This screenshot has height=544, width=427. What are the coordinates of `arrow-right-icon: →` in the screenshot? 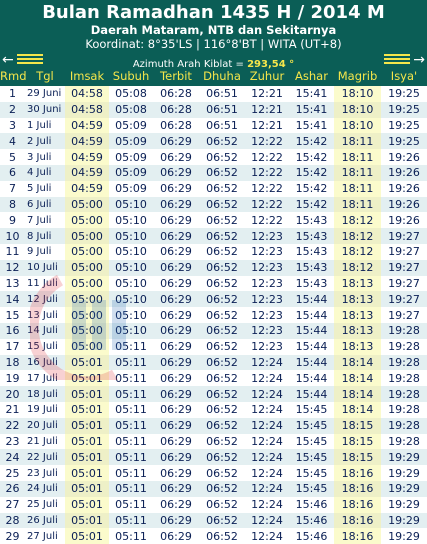 It's located at (419, 60).